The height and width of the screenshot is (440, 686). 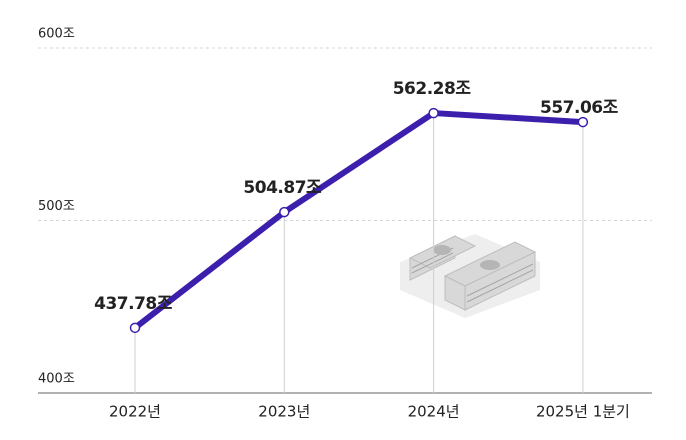 I want to click on y-tick-label: 500조, so click(x=56, y=206).